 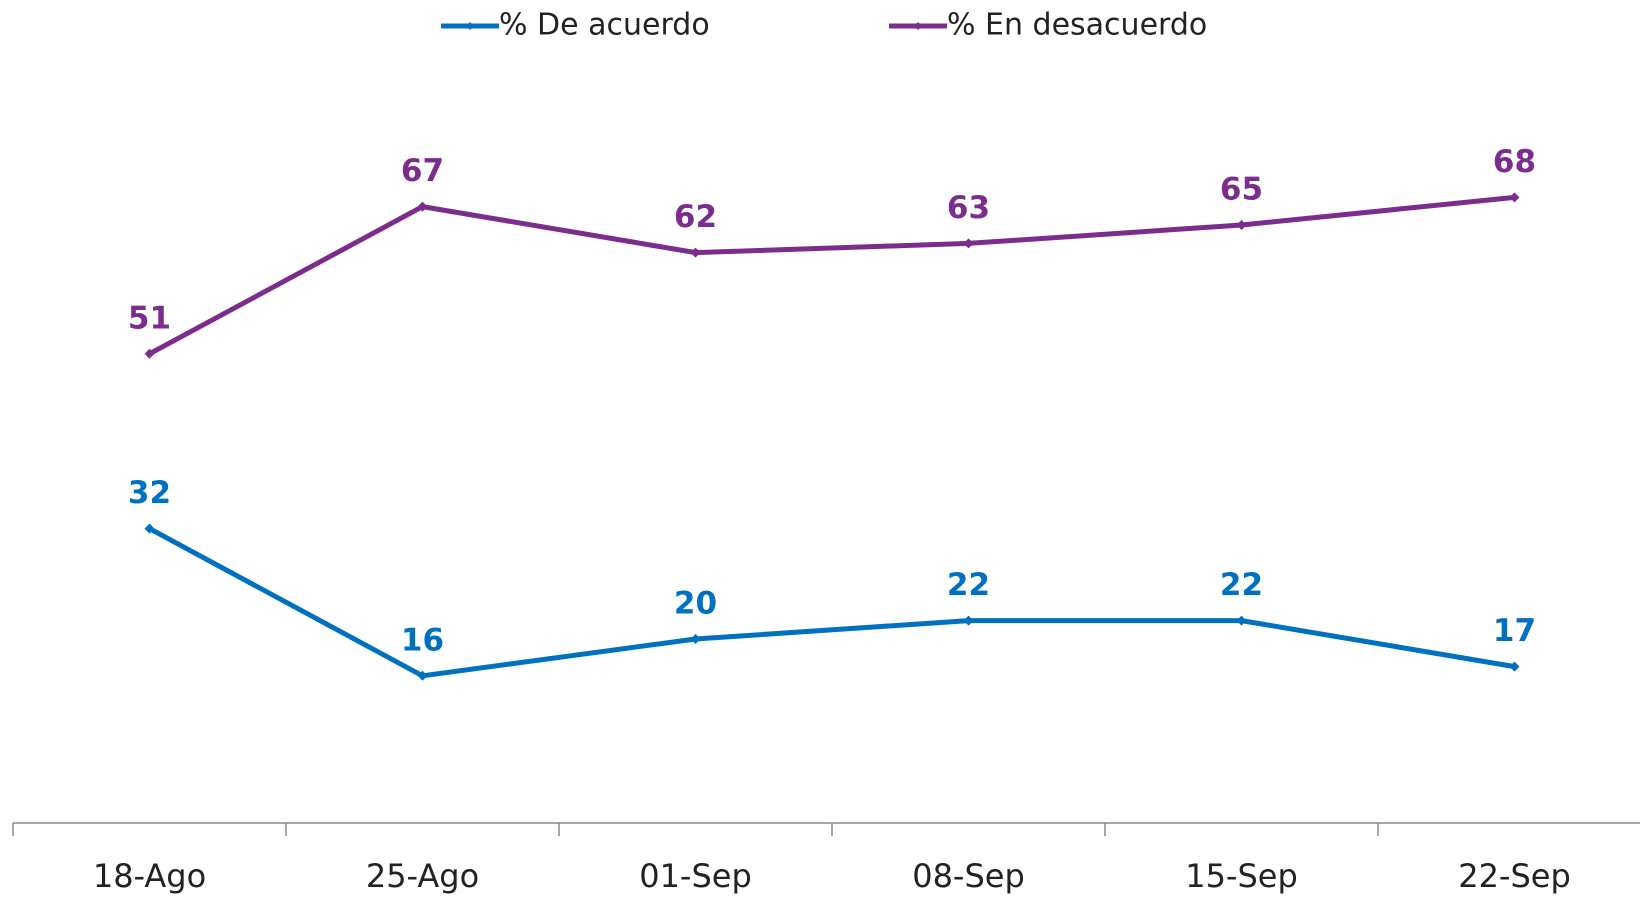 What do you see at coordinates (422, 640) in the screenshot?
I see `data-label: 16` at bounding box center [422, 640].